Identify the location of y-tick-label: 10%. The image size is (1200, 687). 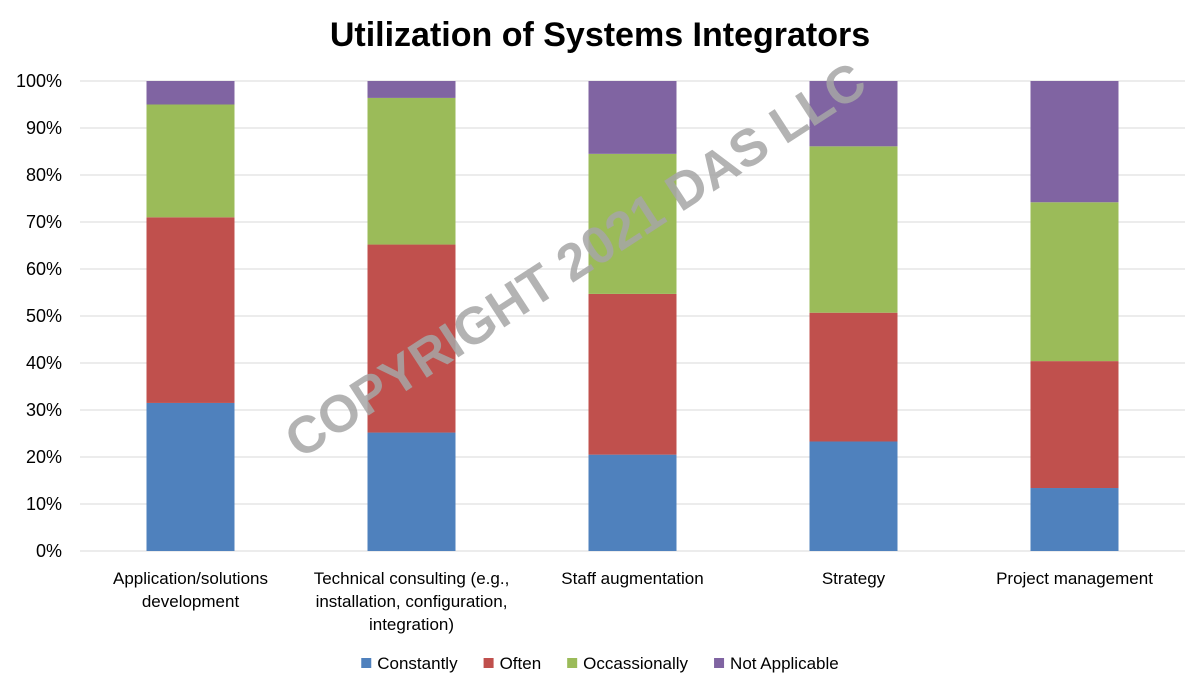
(44, 504).